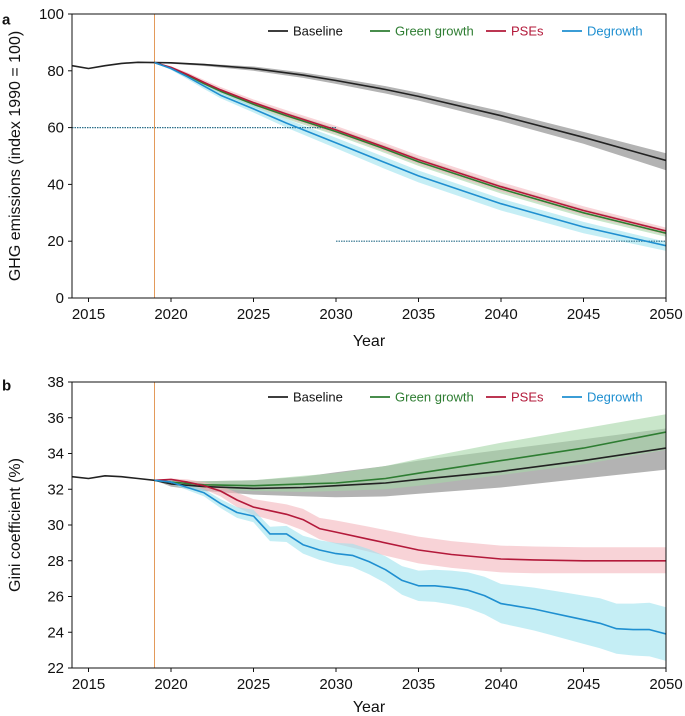 This screenshot has width=685, height=716. I want to click on y-tick-label: 0, so click(60, 298).